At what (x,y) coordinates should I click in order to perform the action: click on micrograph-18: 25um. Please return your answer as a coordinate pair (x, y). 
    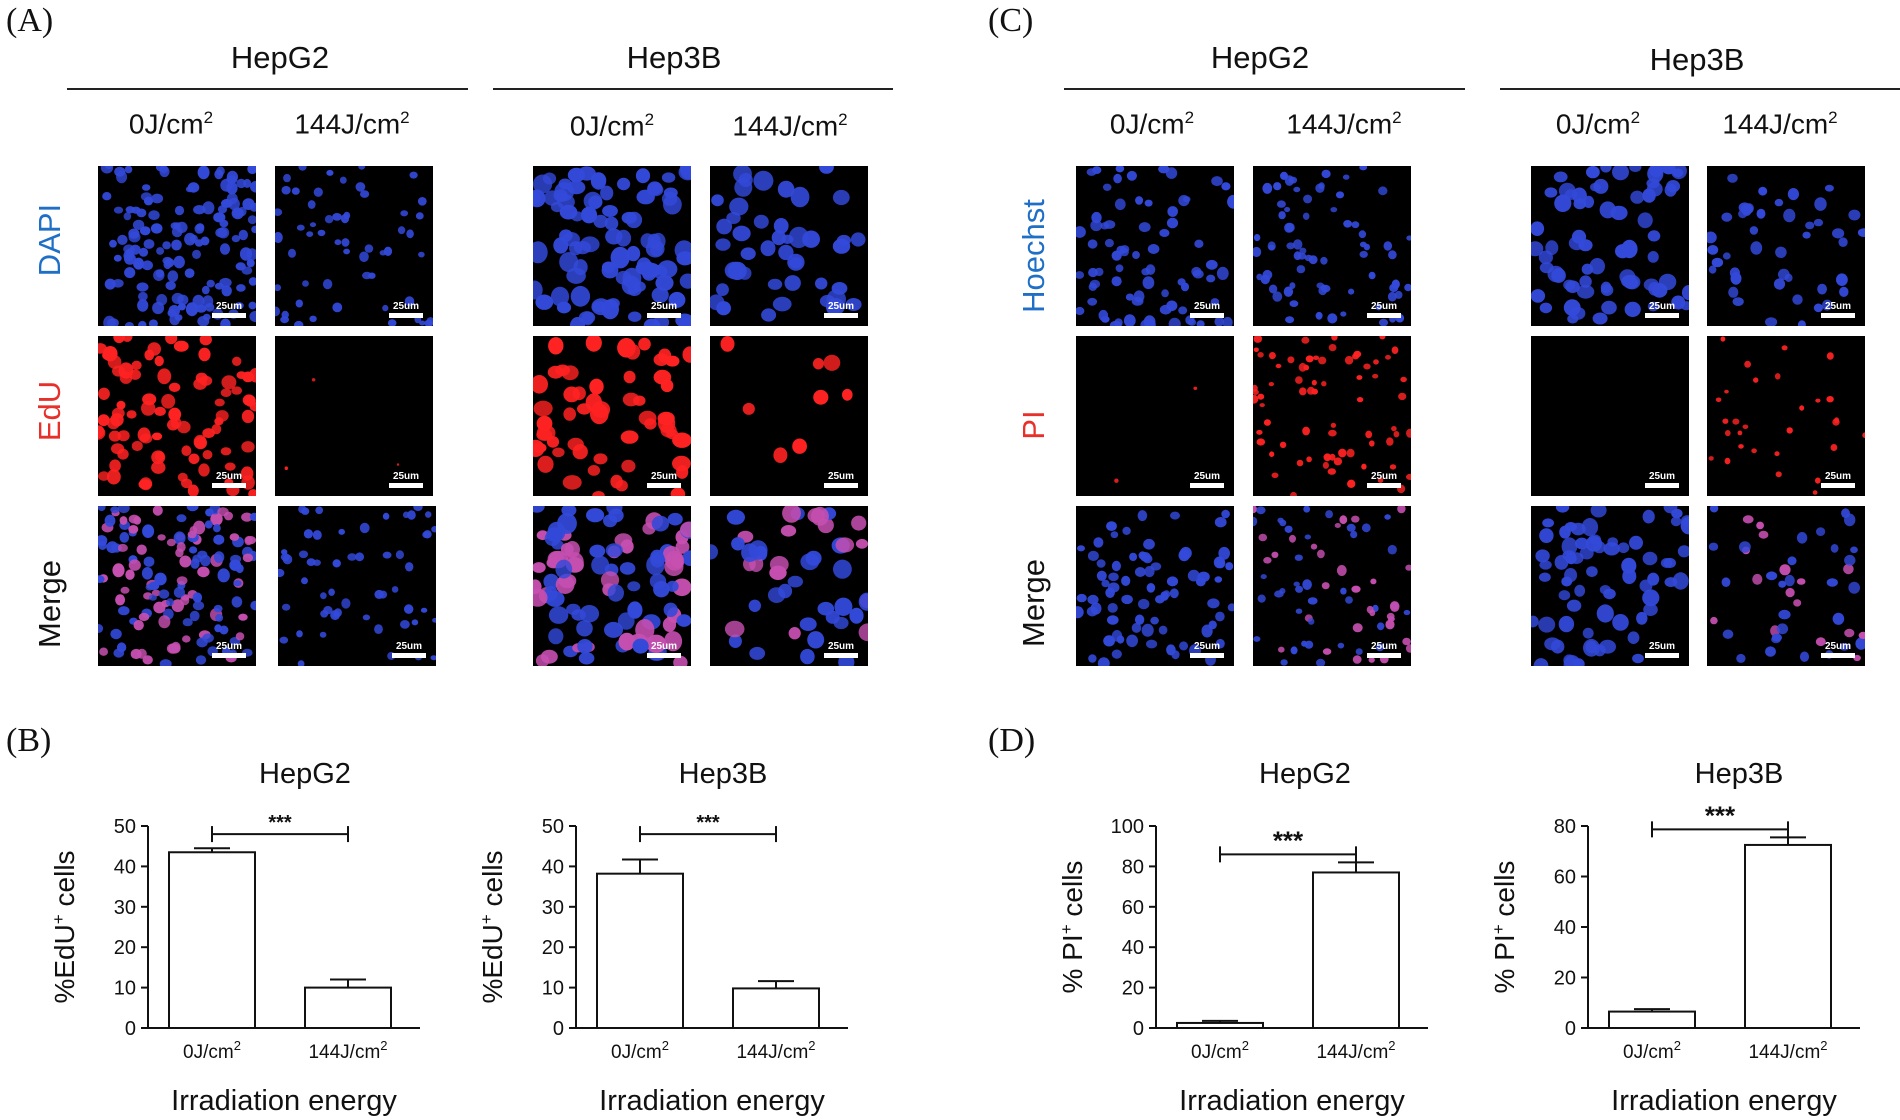
    Looking at the image, I should click on (1610, 416).